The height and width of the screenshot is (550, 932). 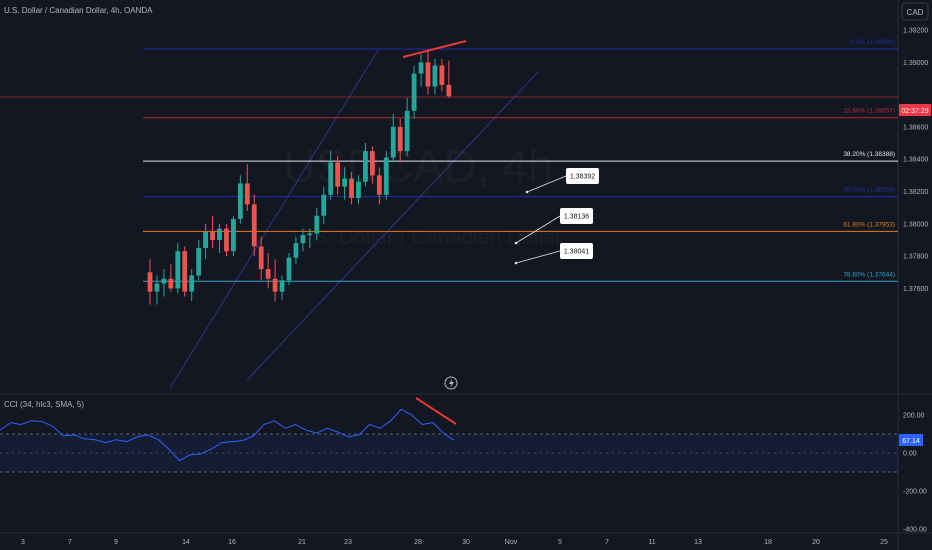 I want to click on callout-label: 1.38136, so click(x=576, y=217).